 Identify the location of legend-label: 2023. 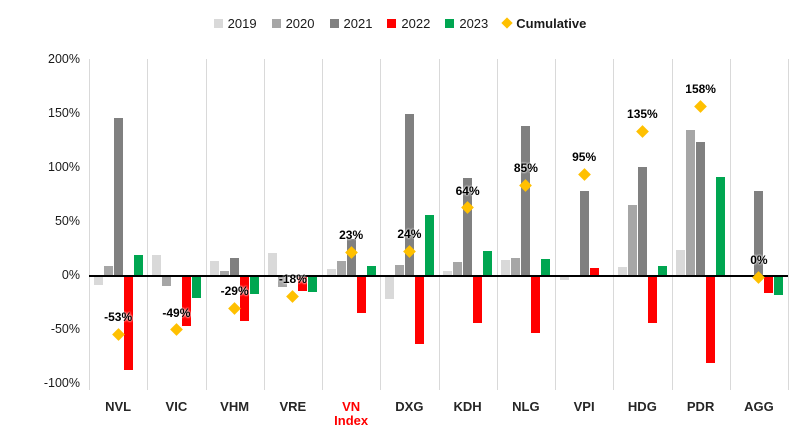
(474, 23).